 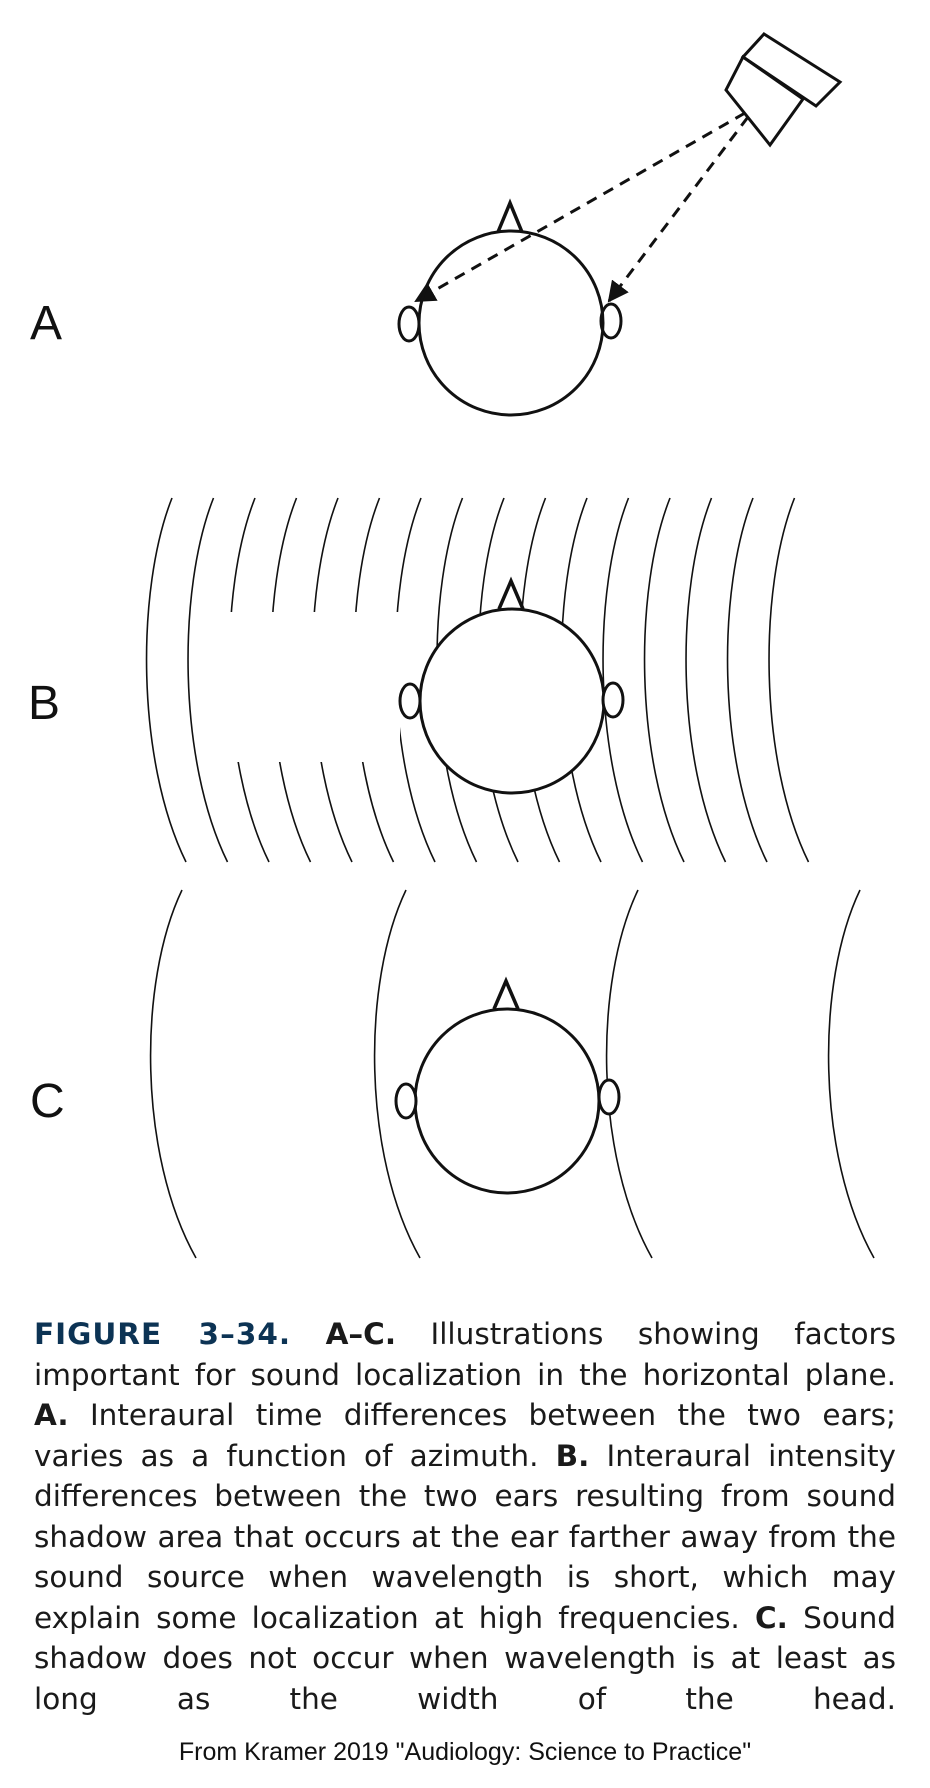 What do you see at coordinates (678, 209) in the screenshot?
I see `sound-path-near-ear` at bounding box center [678, 209].